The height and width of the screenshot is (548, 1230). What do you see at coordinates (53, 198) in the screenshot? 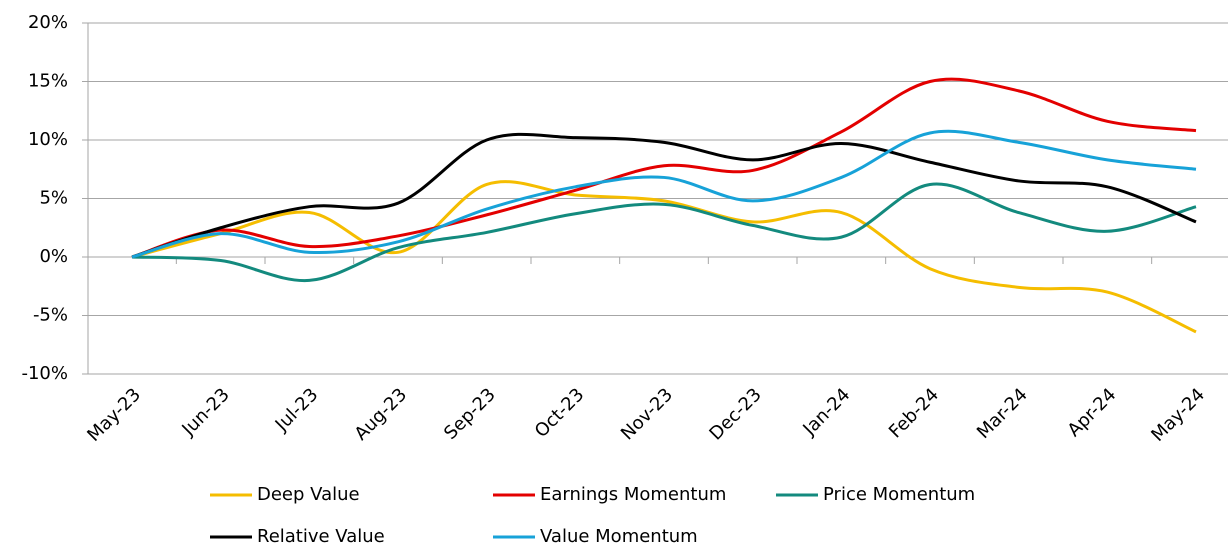
I see `y-tick-label: 5%` at bounding box center [53, 198].